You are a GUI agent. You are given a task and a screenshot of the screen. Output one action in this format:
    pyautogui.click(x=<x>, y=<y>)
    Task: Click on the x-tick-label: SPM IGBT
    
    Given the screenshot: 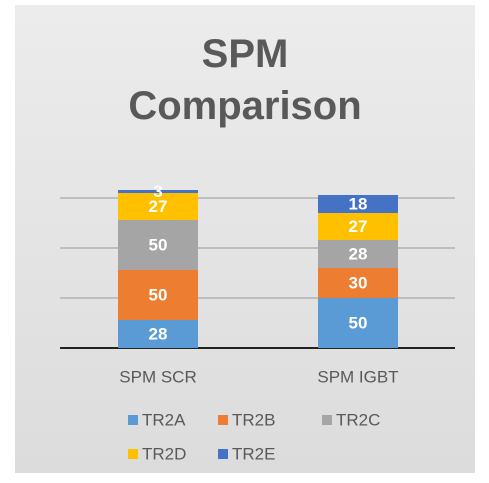 What is the action you would take?
    pyautogui.click(x=357, y=376)
    